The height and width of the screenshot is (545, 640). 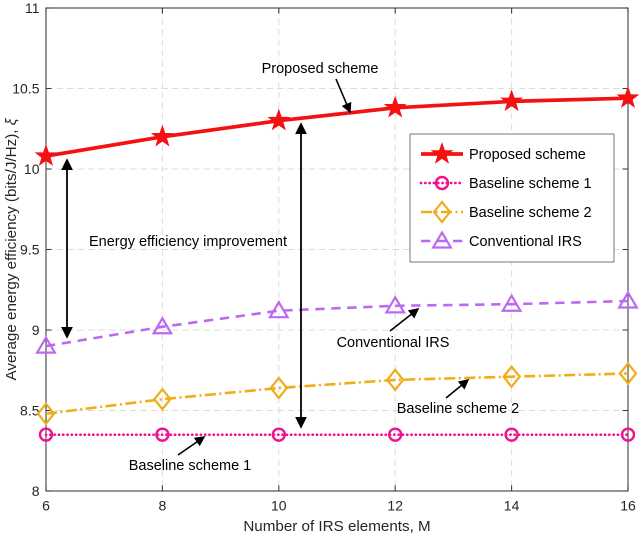 I want to click on annotation-proposed-scheme: Proposed scheme, so click(x=320, y=87).